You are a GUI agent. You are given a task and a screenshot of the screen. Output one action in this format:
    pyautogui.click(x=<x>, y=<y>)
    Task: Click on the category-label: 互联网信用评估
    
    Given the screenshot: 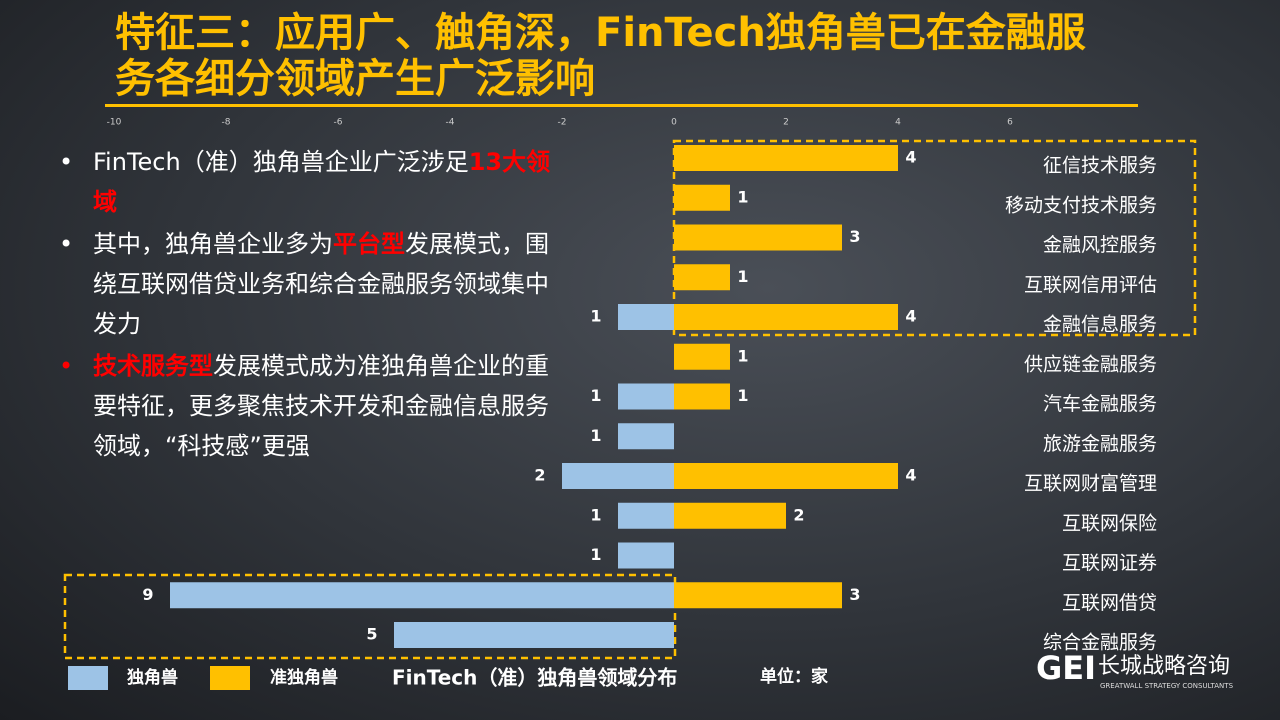 What is the action you would take?
    pyautogui.click(x=1090, y=285)
    